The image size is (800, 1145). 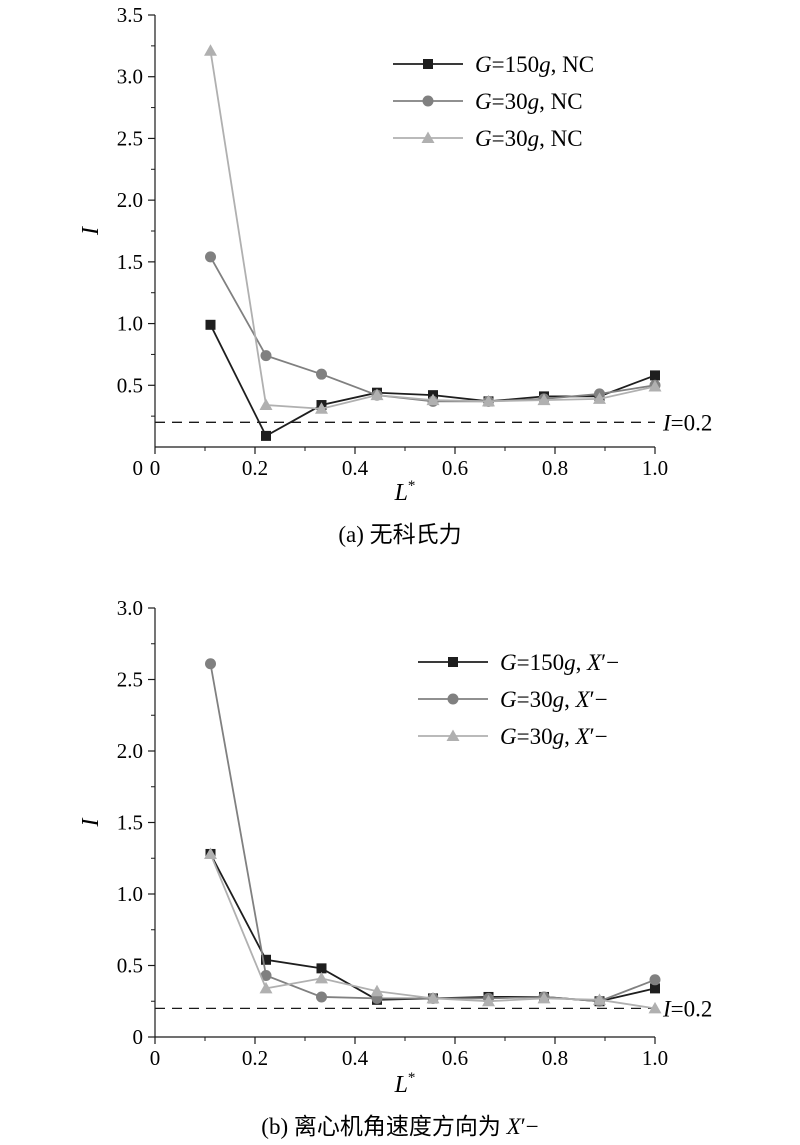 What do you see at coordinates (355, 468) in the screenshot?
I see `x-tick-label: 0.4` at bounding box center [355, 468].